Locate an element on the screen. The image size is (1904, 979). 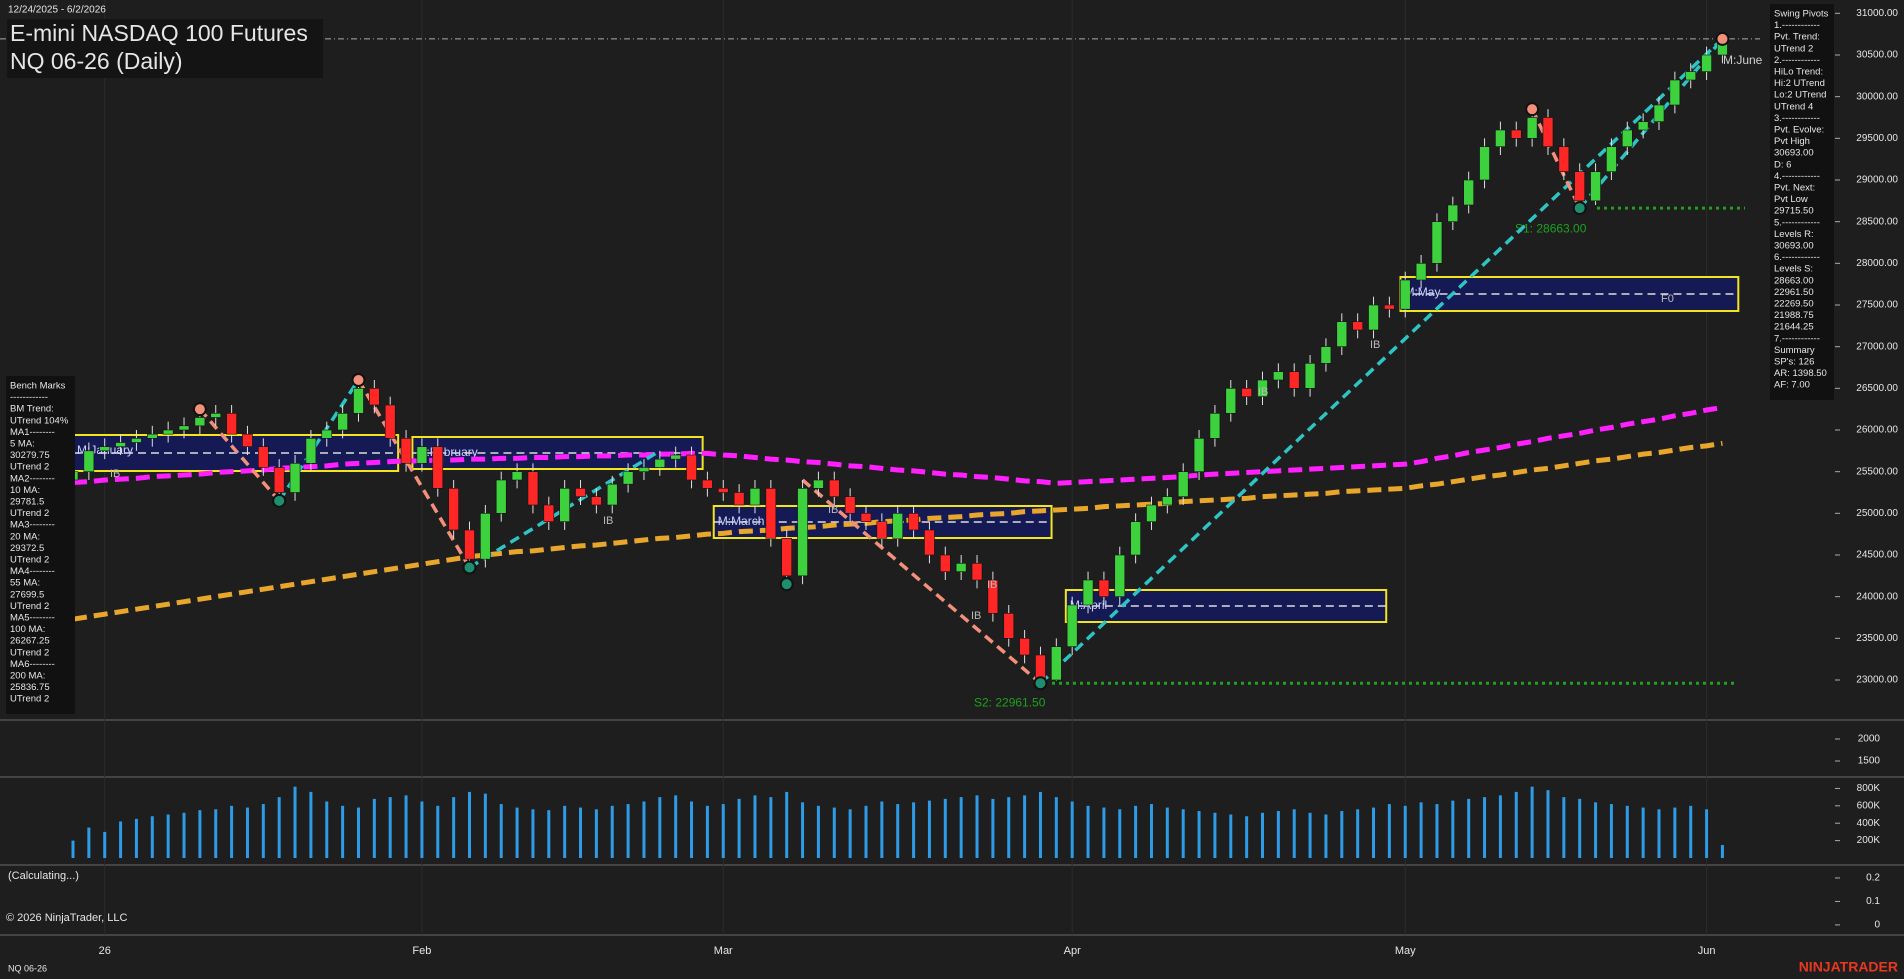
symbol: NQ 06-26 is located at coordinates (27, 968).